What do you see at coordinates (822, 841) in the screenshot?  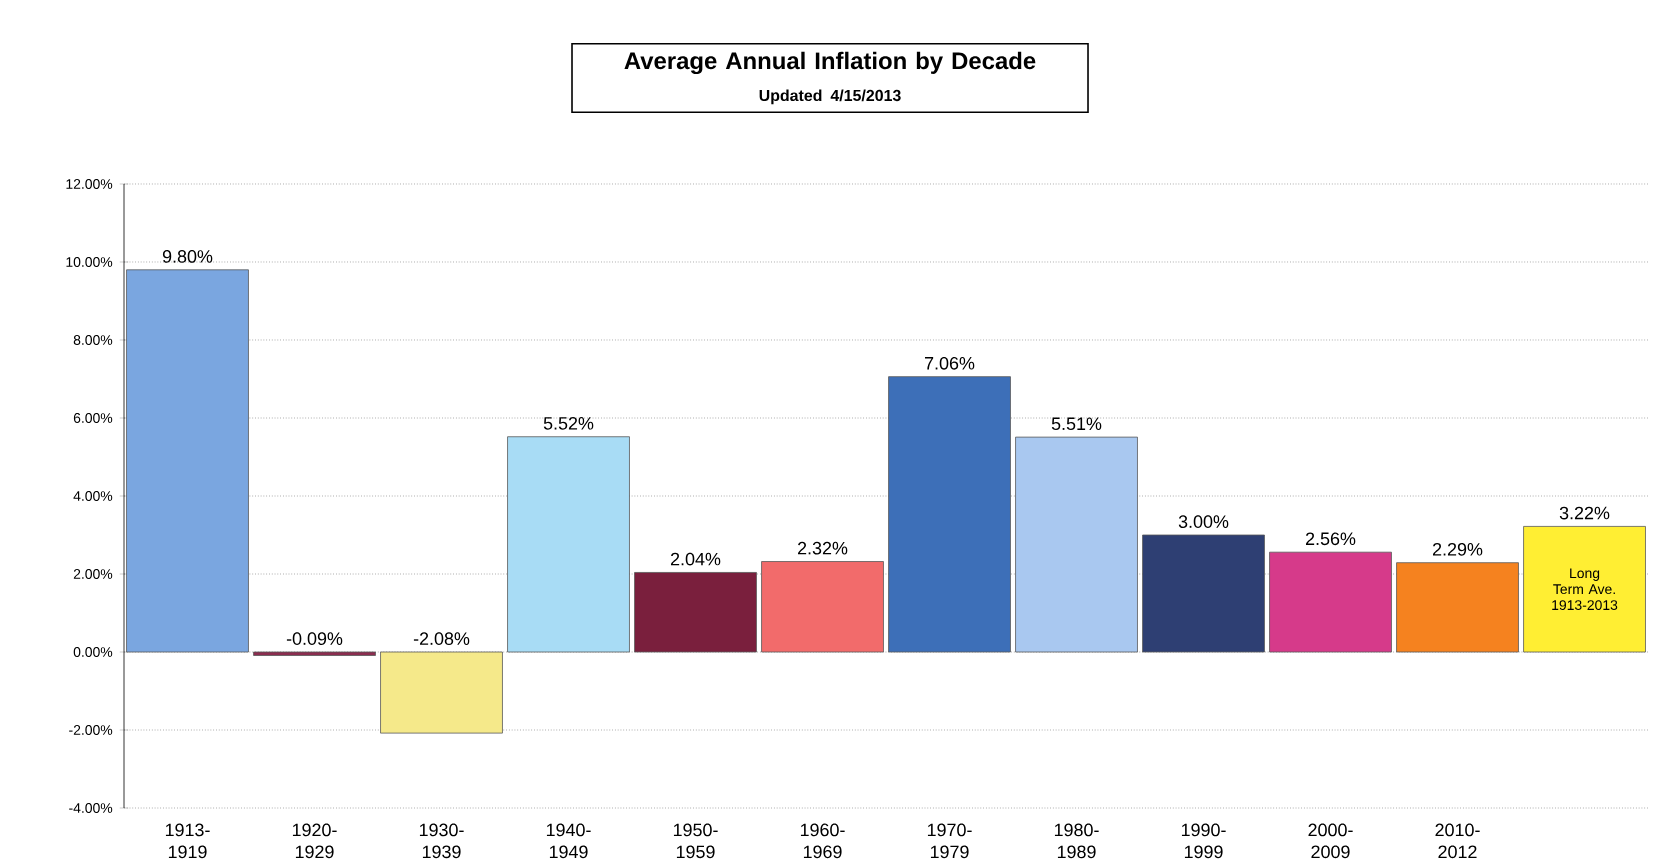 I see `x-tick-label: 1960-1969` at bounding box center [822, 841].